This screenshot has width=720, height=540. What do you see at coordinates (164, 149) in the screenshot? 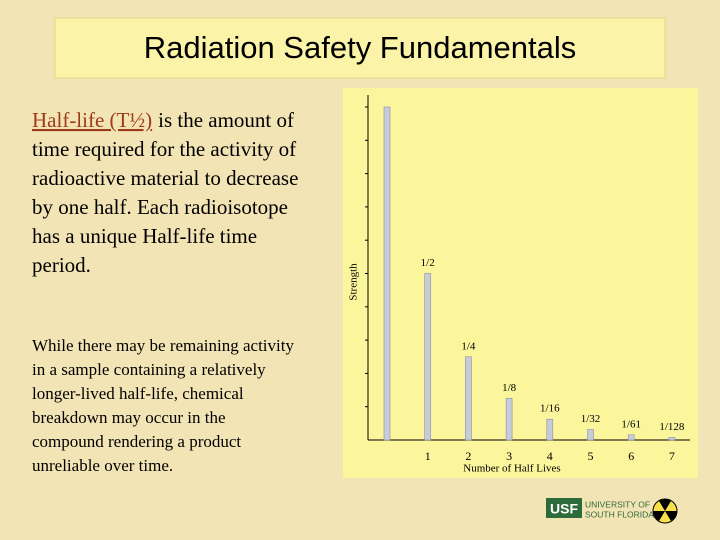
I see `intro-line: time required for the activity of` at bounding box center [164, 149].